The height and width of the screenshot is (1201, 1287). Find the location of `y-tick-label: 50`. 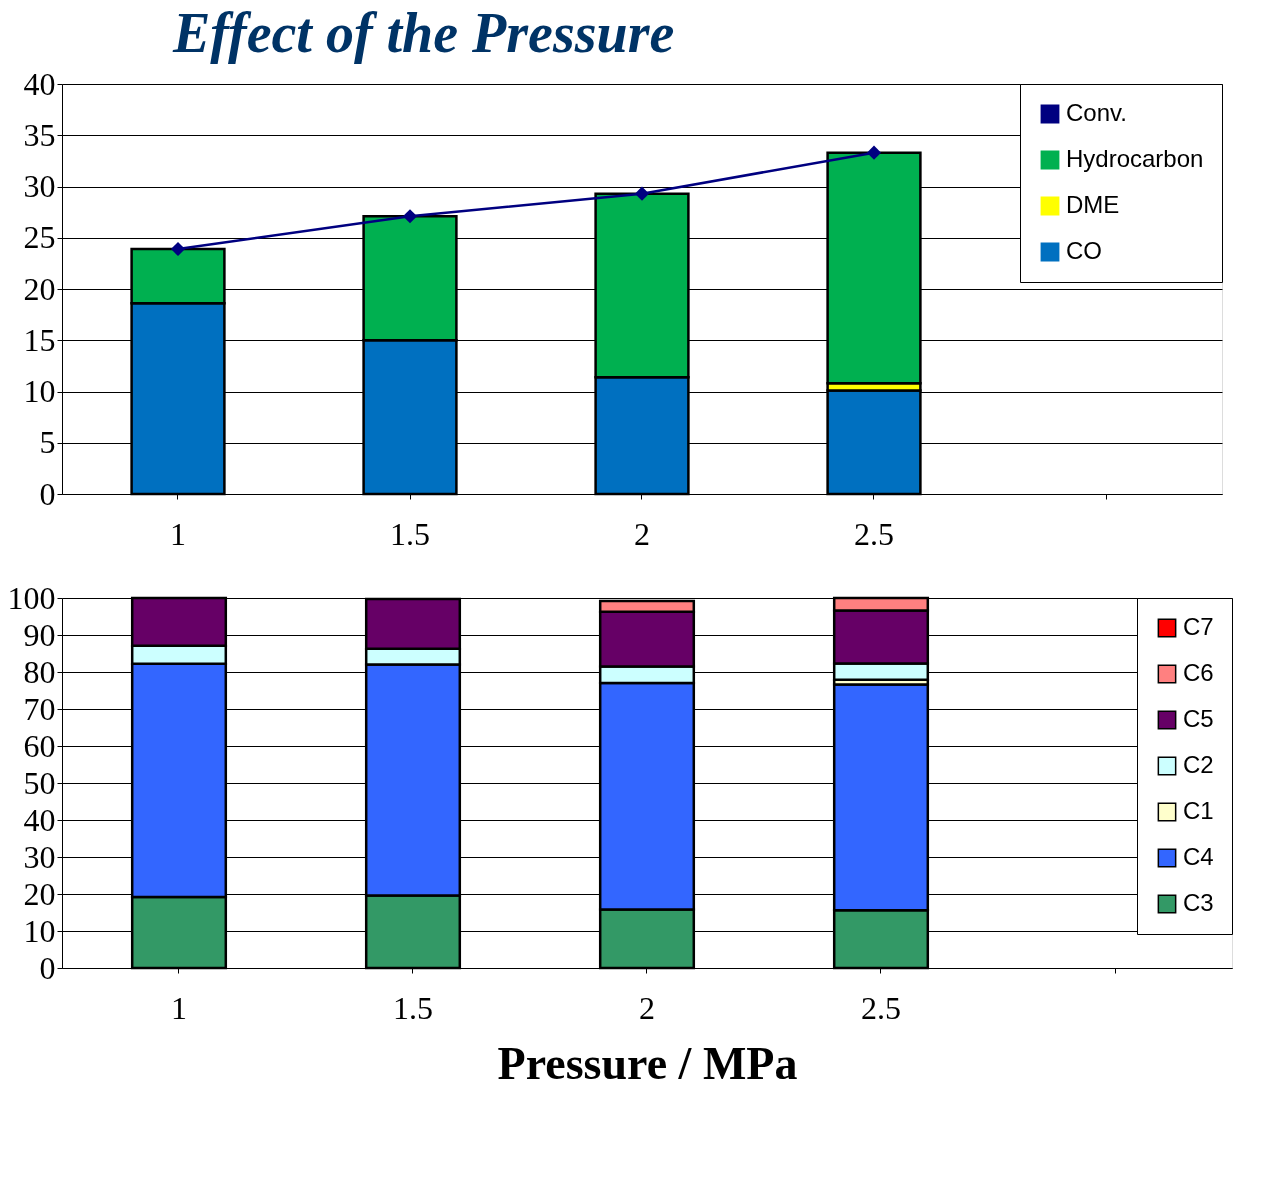

y-tick-label: 50 is located at coordinates (39, 782).